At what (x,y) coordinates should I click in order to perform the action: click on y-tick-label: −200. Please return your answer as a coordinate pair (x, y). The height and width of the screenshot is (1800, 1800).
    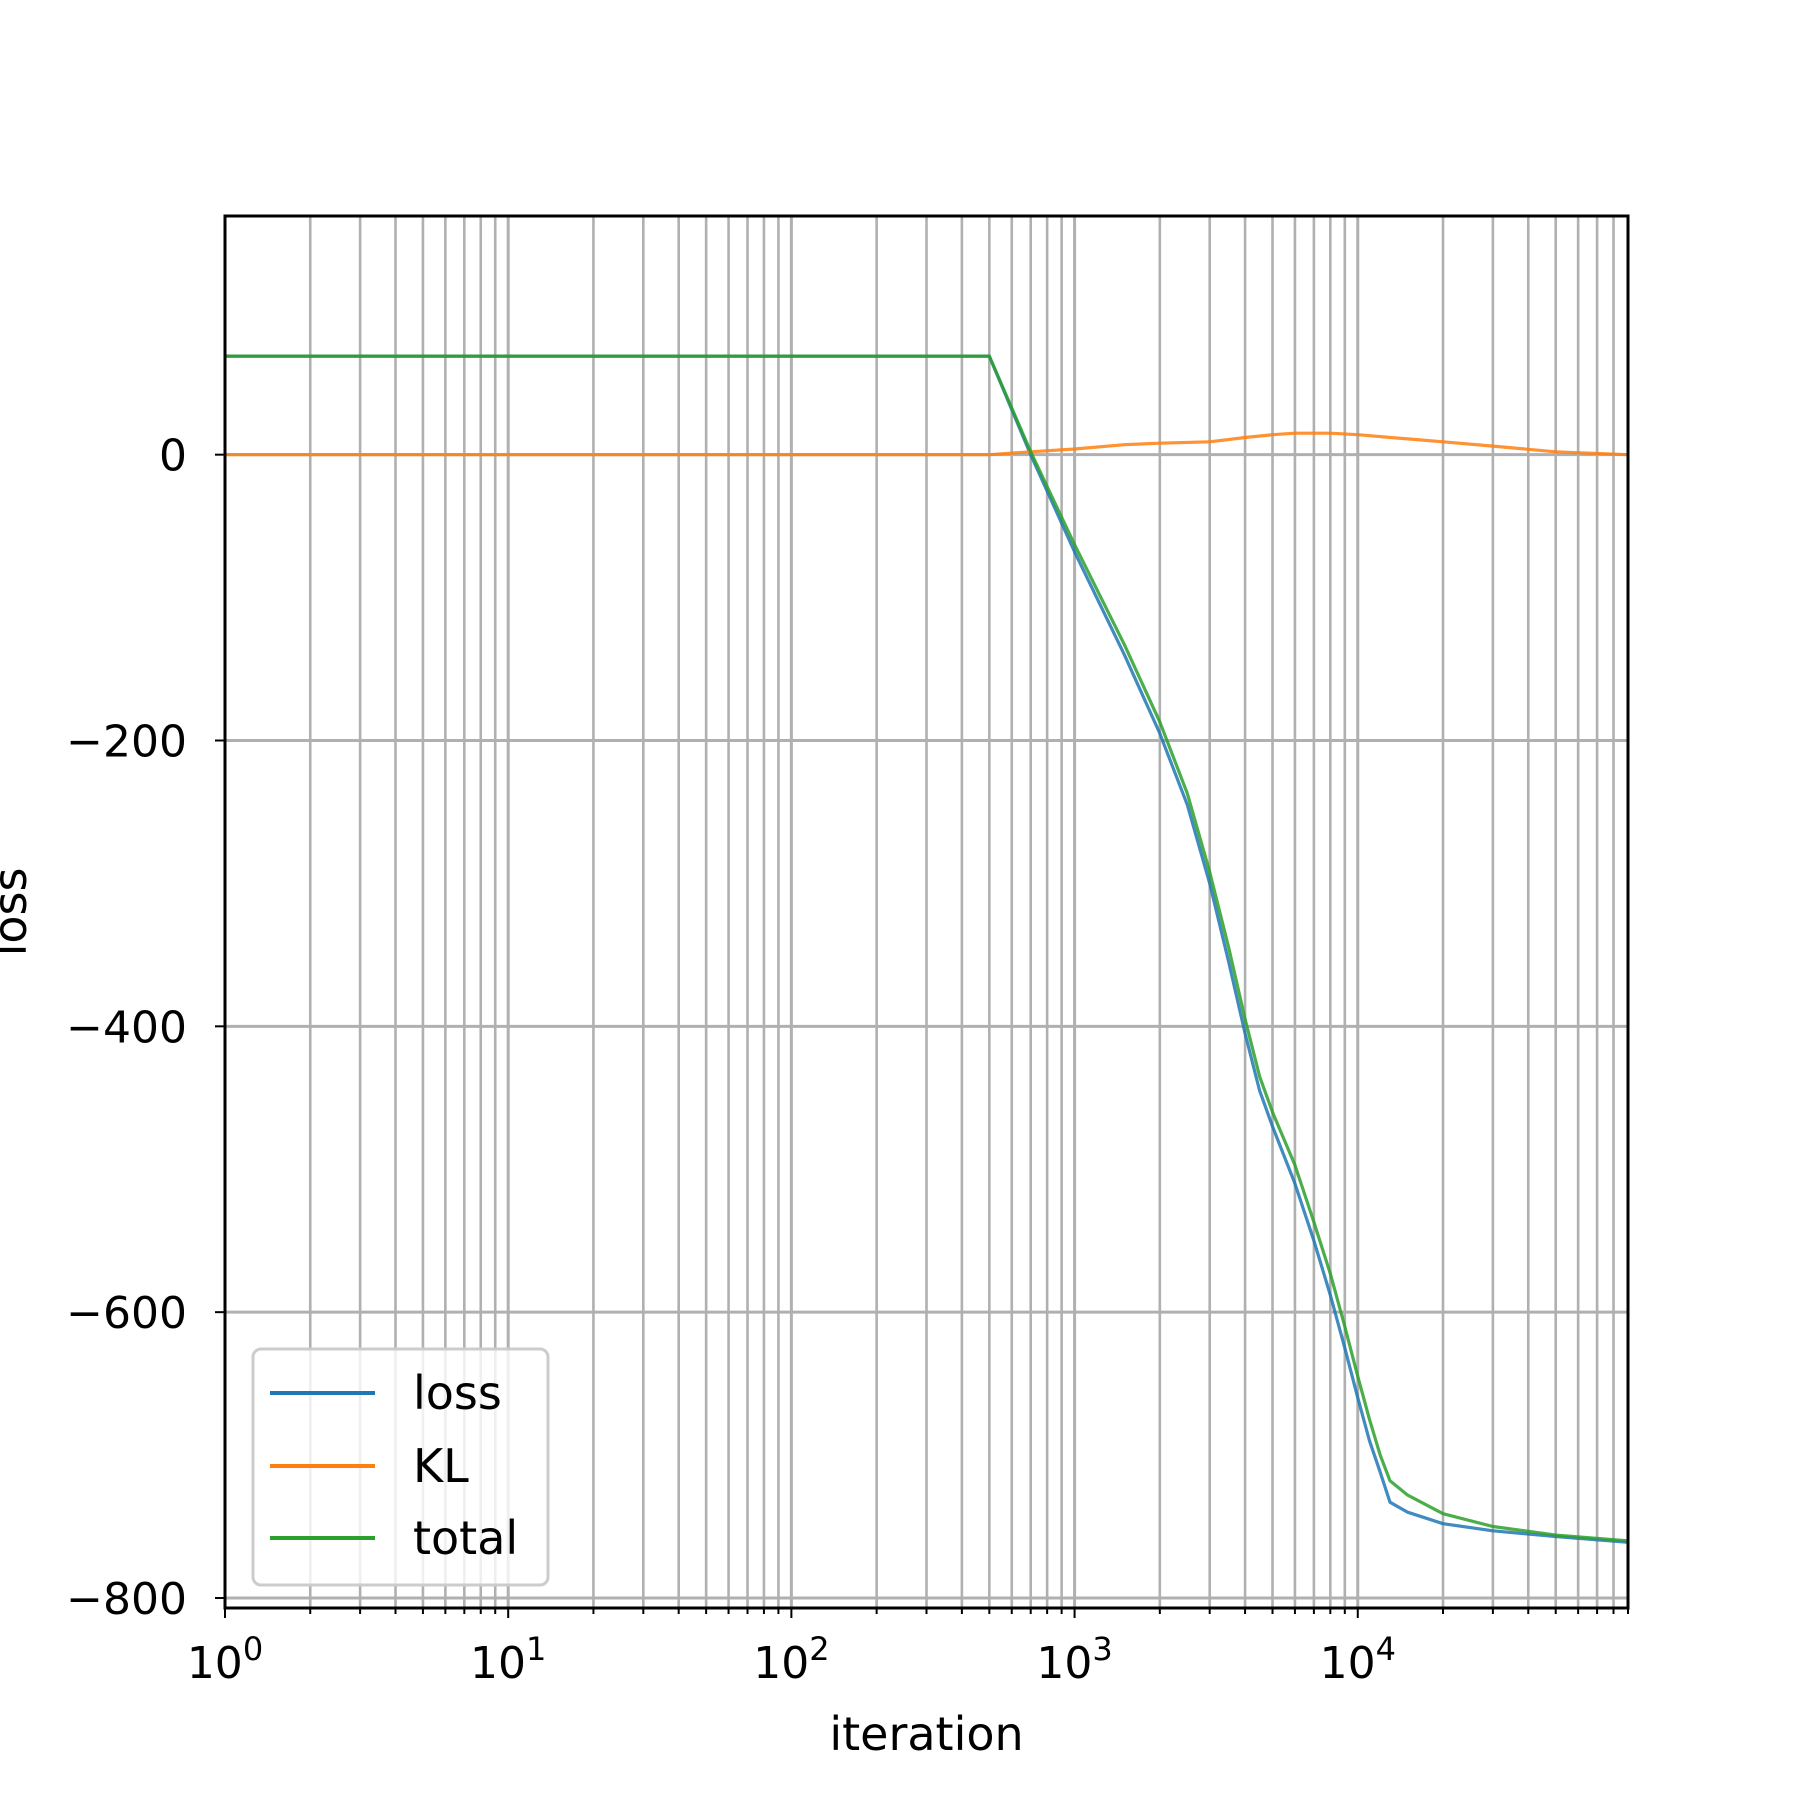
    Looking at the image, I should click on (126, 742).